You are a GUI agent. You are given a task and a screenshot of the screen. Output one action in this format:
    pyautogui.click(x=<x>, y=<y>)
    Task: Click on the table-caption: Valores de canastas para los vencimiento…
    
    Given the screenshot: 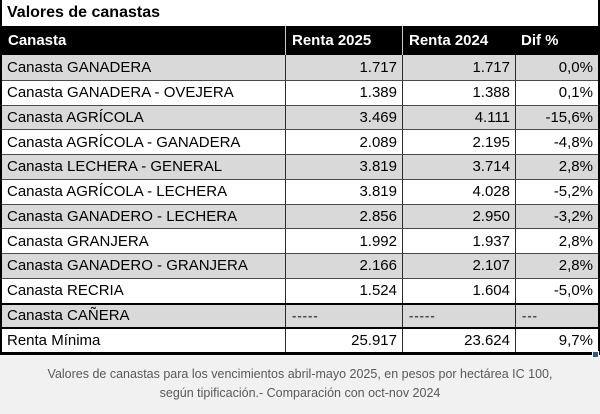 What is the action you would take?
    pyautogui.click(x=300, y=384)
    